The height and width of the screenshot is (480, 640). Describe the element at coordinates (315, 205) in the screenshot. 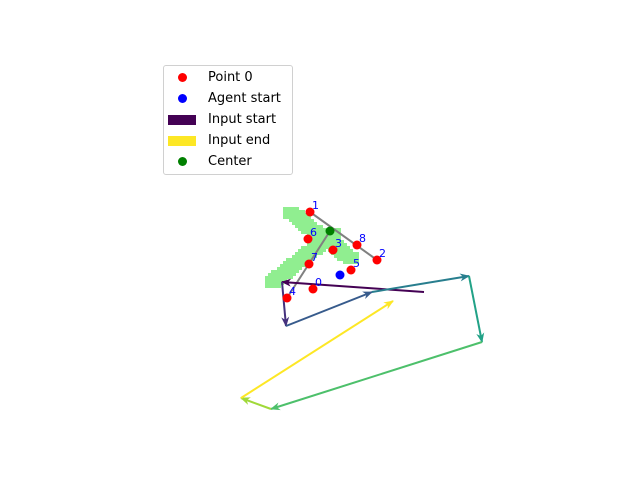

I see `point-label-1: 1` at that location.